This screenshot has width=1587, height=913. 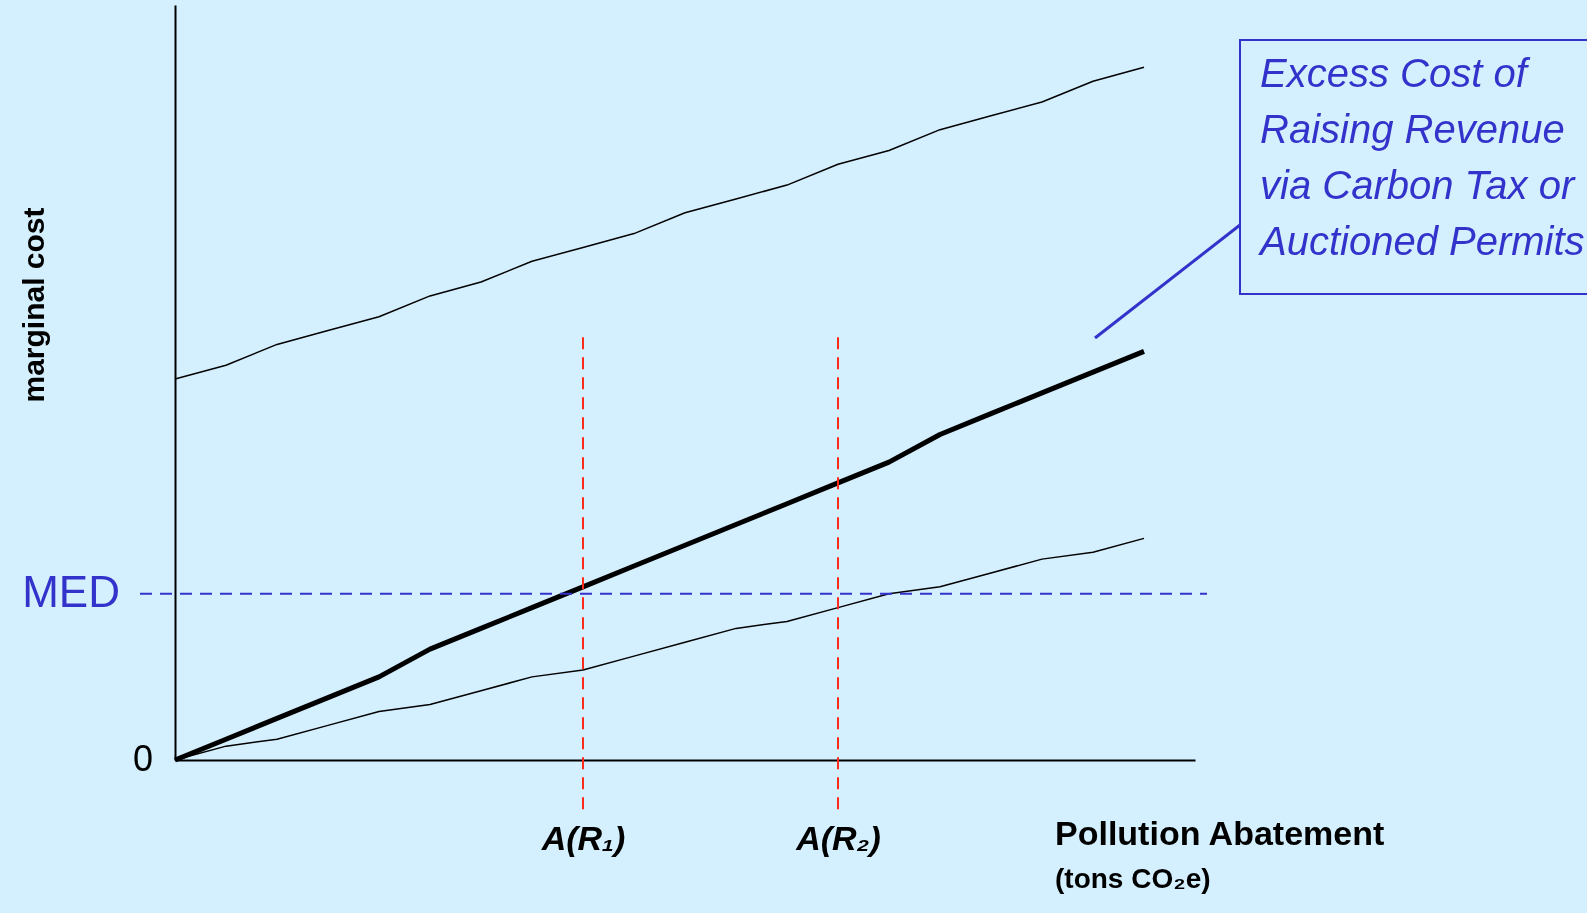 What do you see at coordinates (71, 591) in the screenshot?
I see `ref-line-label: MED` at bounding box center [71, 591].